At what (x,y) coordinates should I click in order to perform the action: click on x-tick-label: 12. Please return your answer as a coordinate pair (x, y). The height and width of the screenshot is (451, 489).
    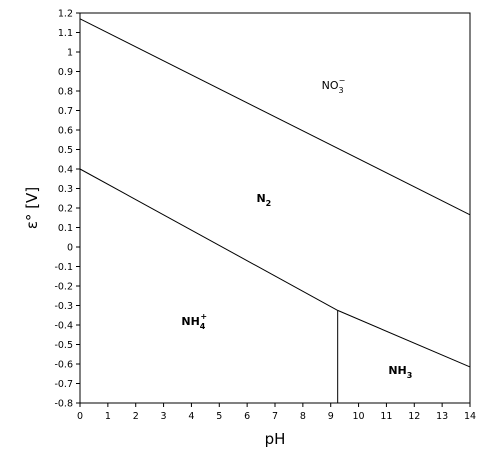
    Looking at the image, I should click on (414, 416).